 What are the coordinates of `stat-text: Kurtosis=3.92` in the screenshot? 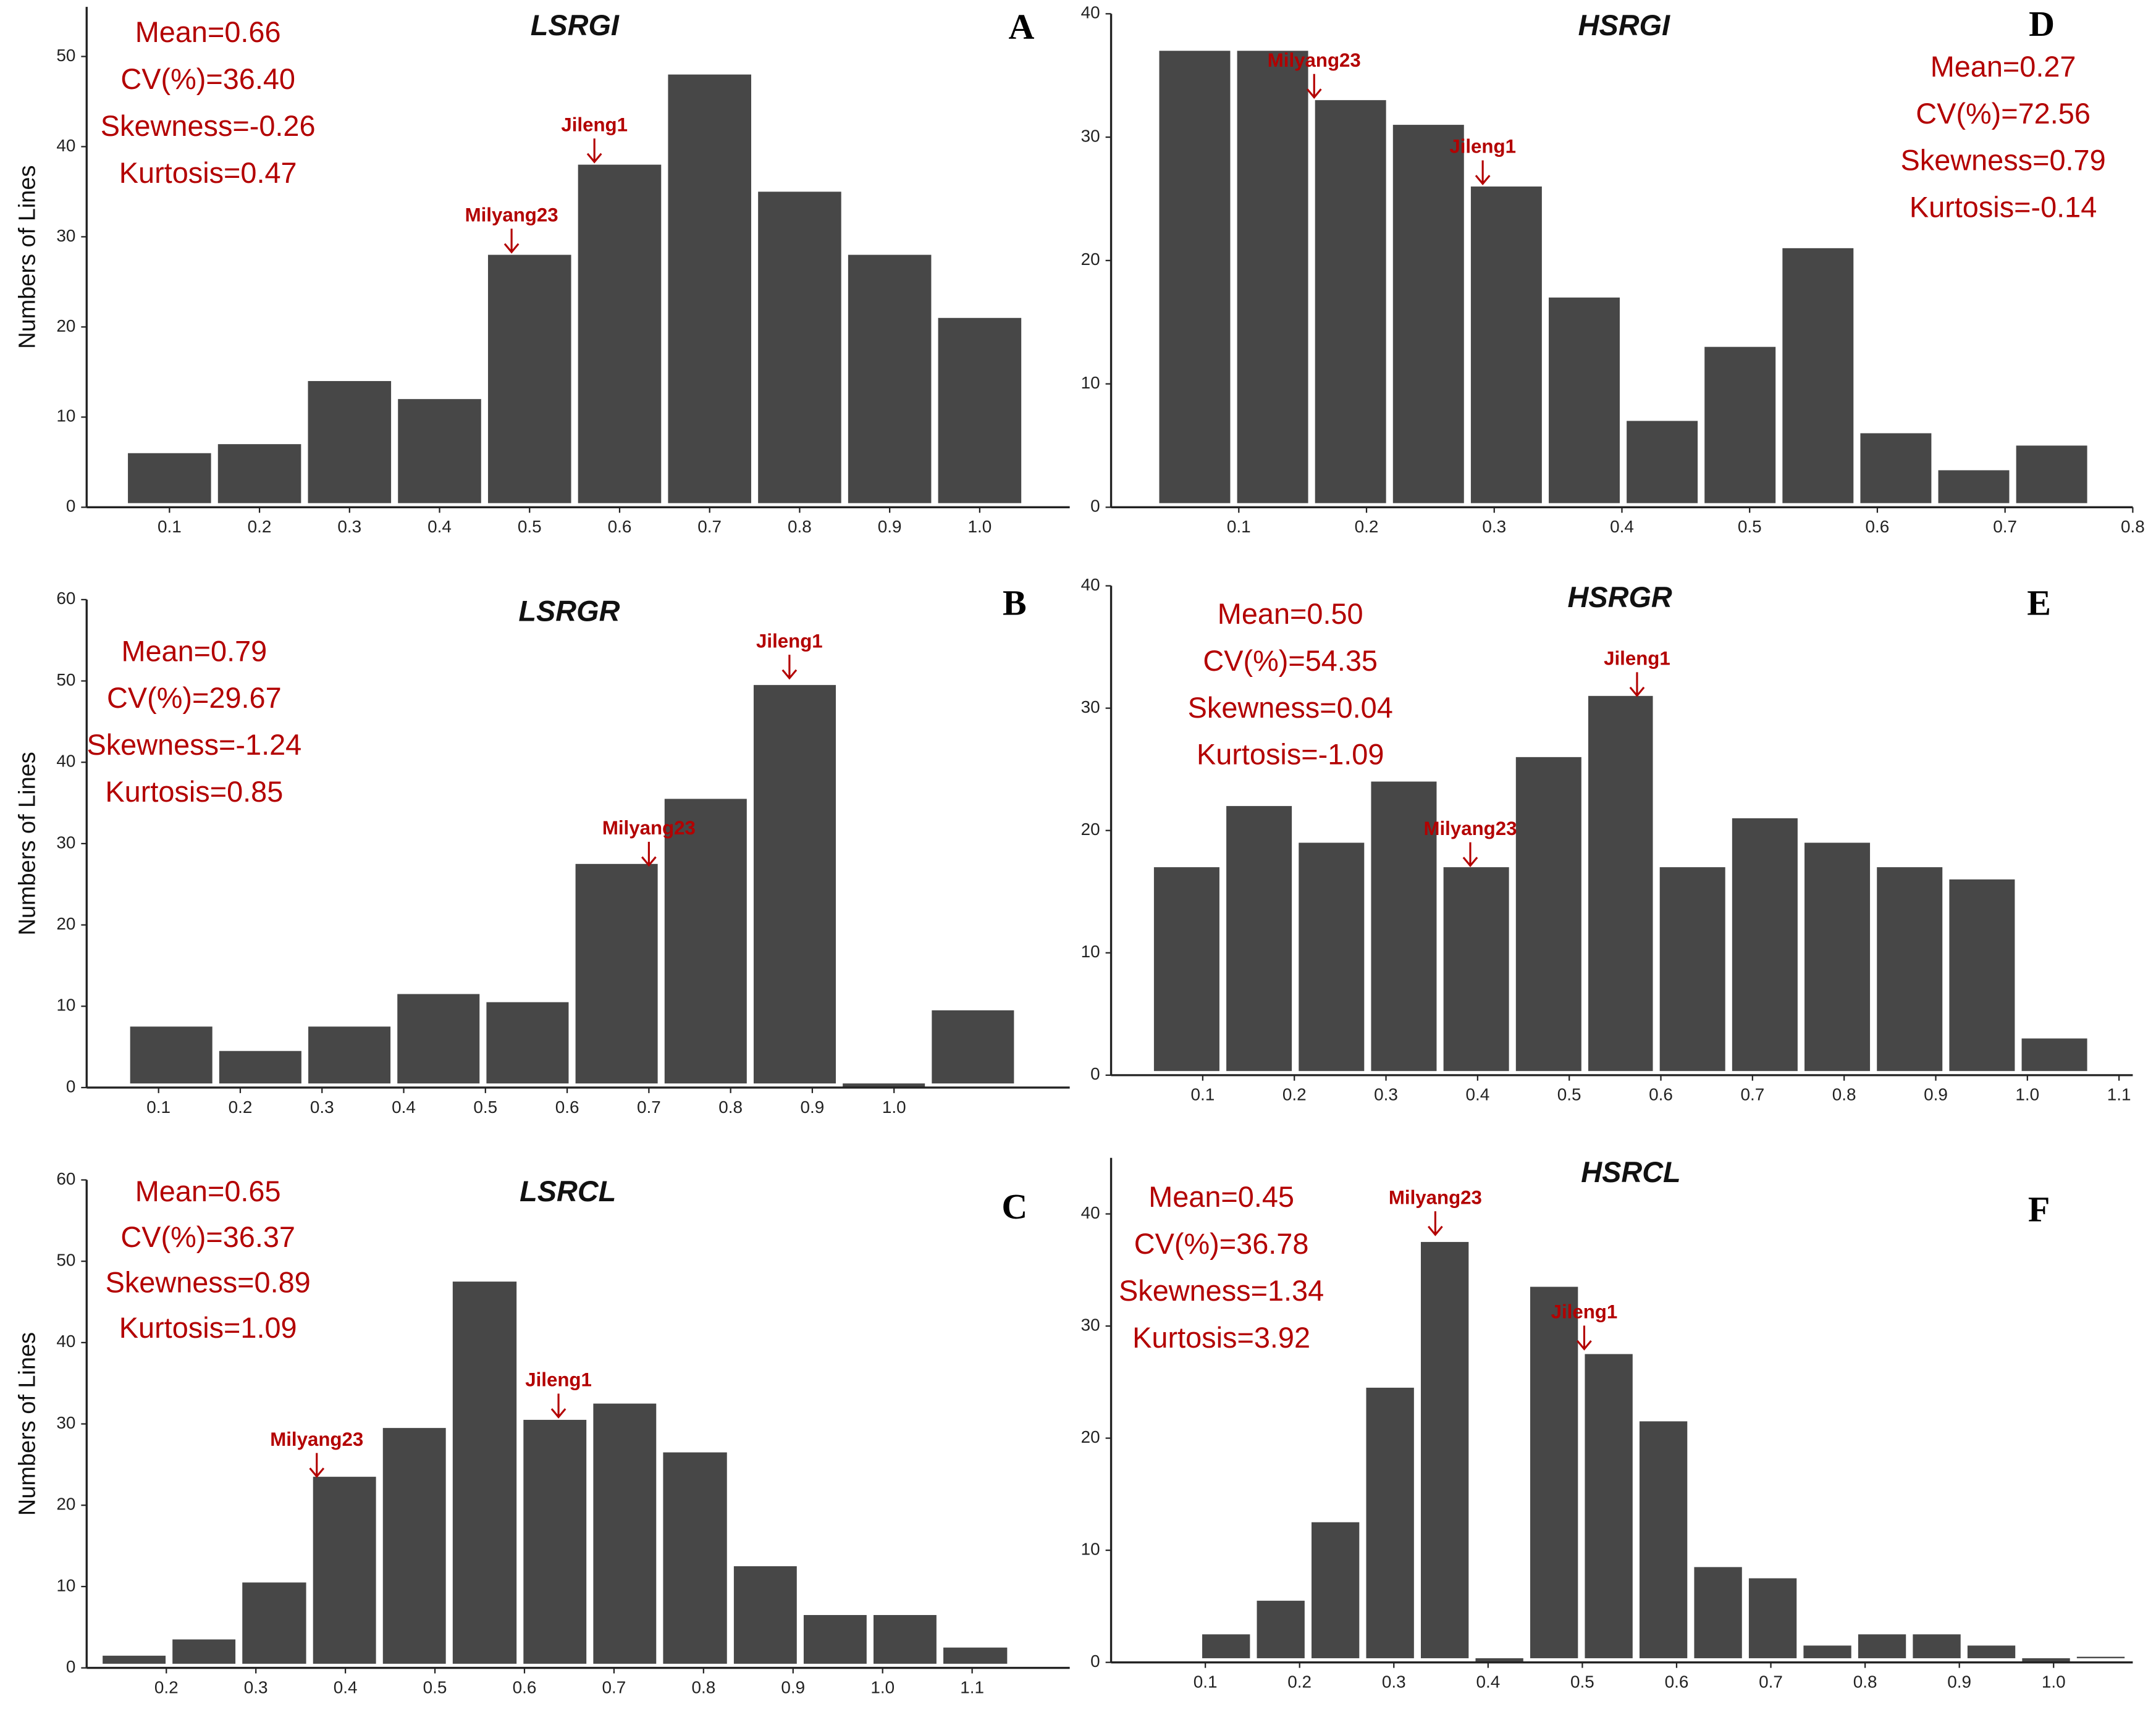 It's located at (1221, 1338).